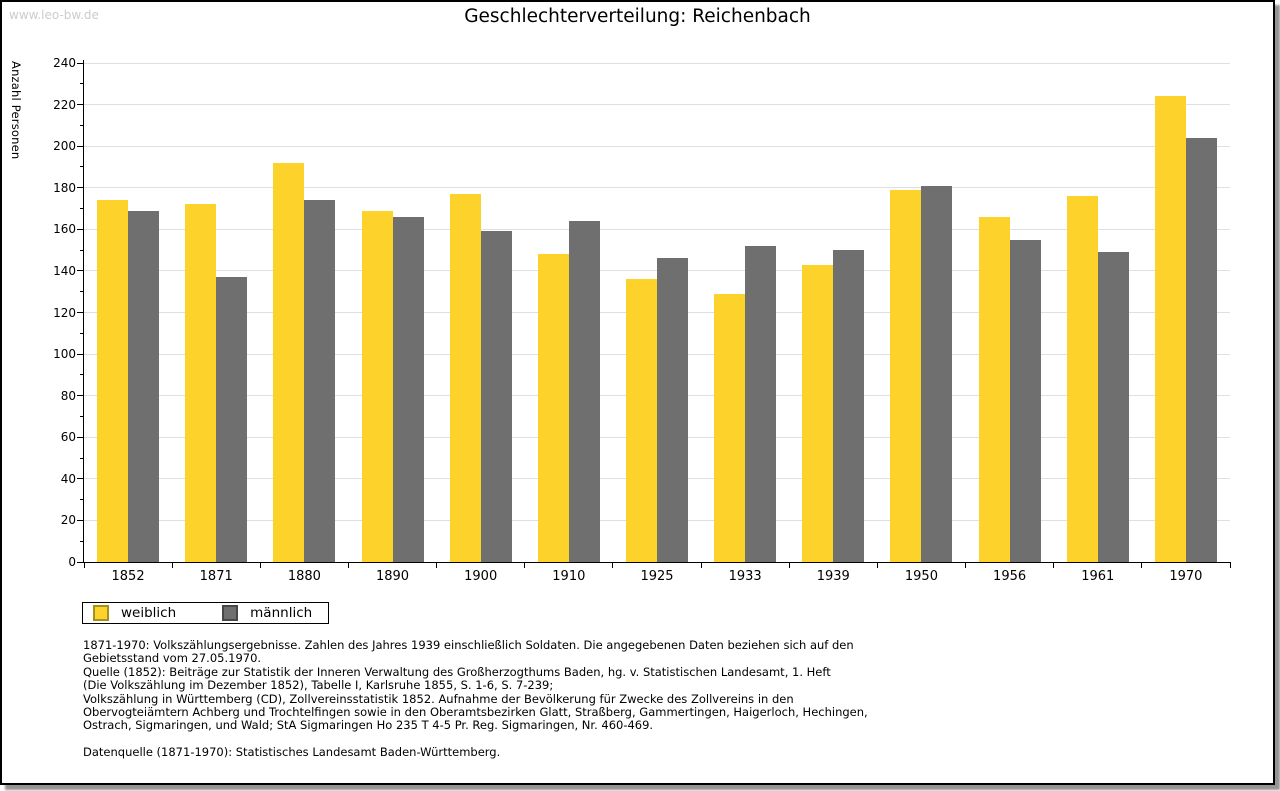  I want to click on bar-männlich-1852, so click(144, 386).